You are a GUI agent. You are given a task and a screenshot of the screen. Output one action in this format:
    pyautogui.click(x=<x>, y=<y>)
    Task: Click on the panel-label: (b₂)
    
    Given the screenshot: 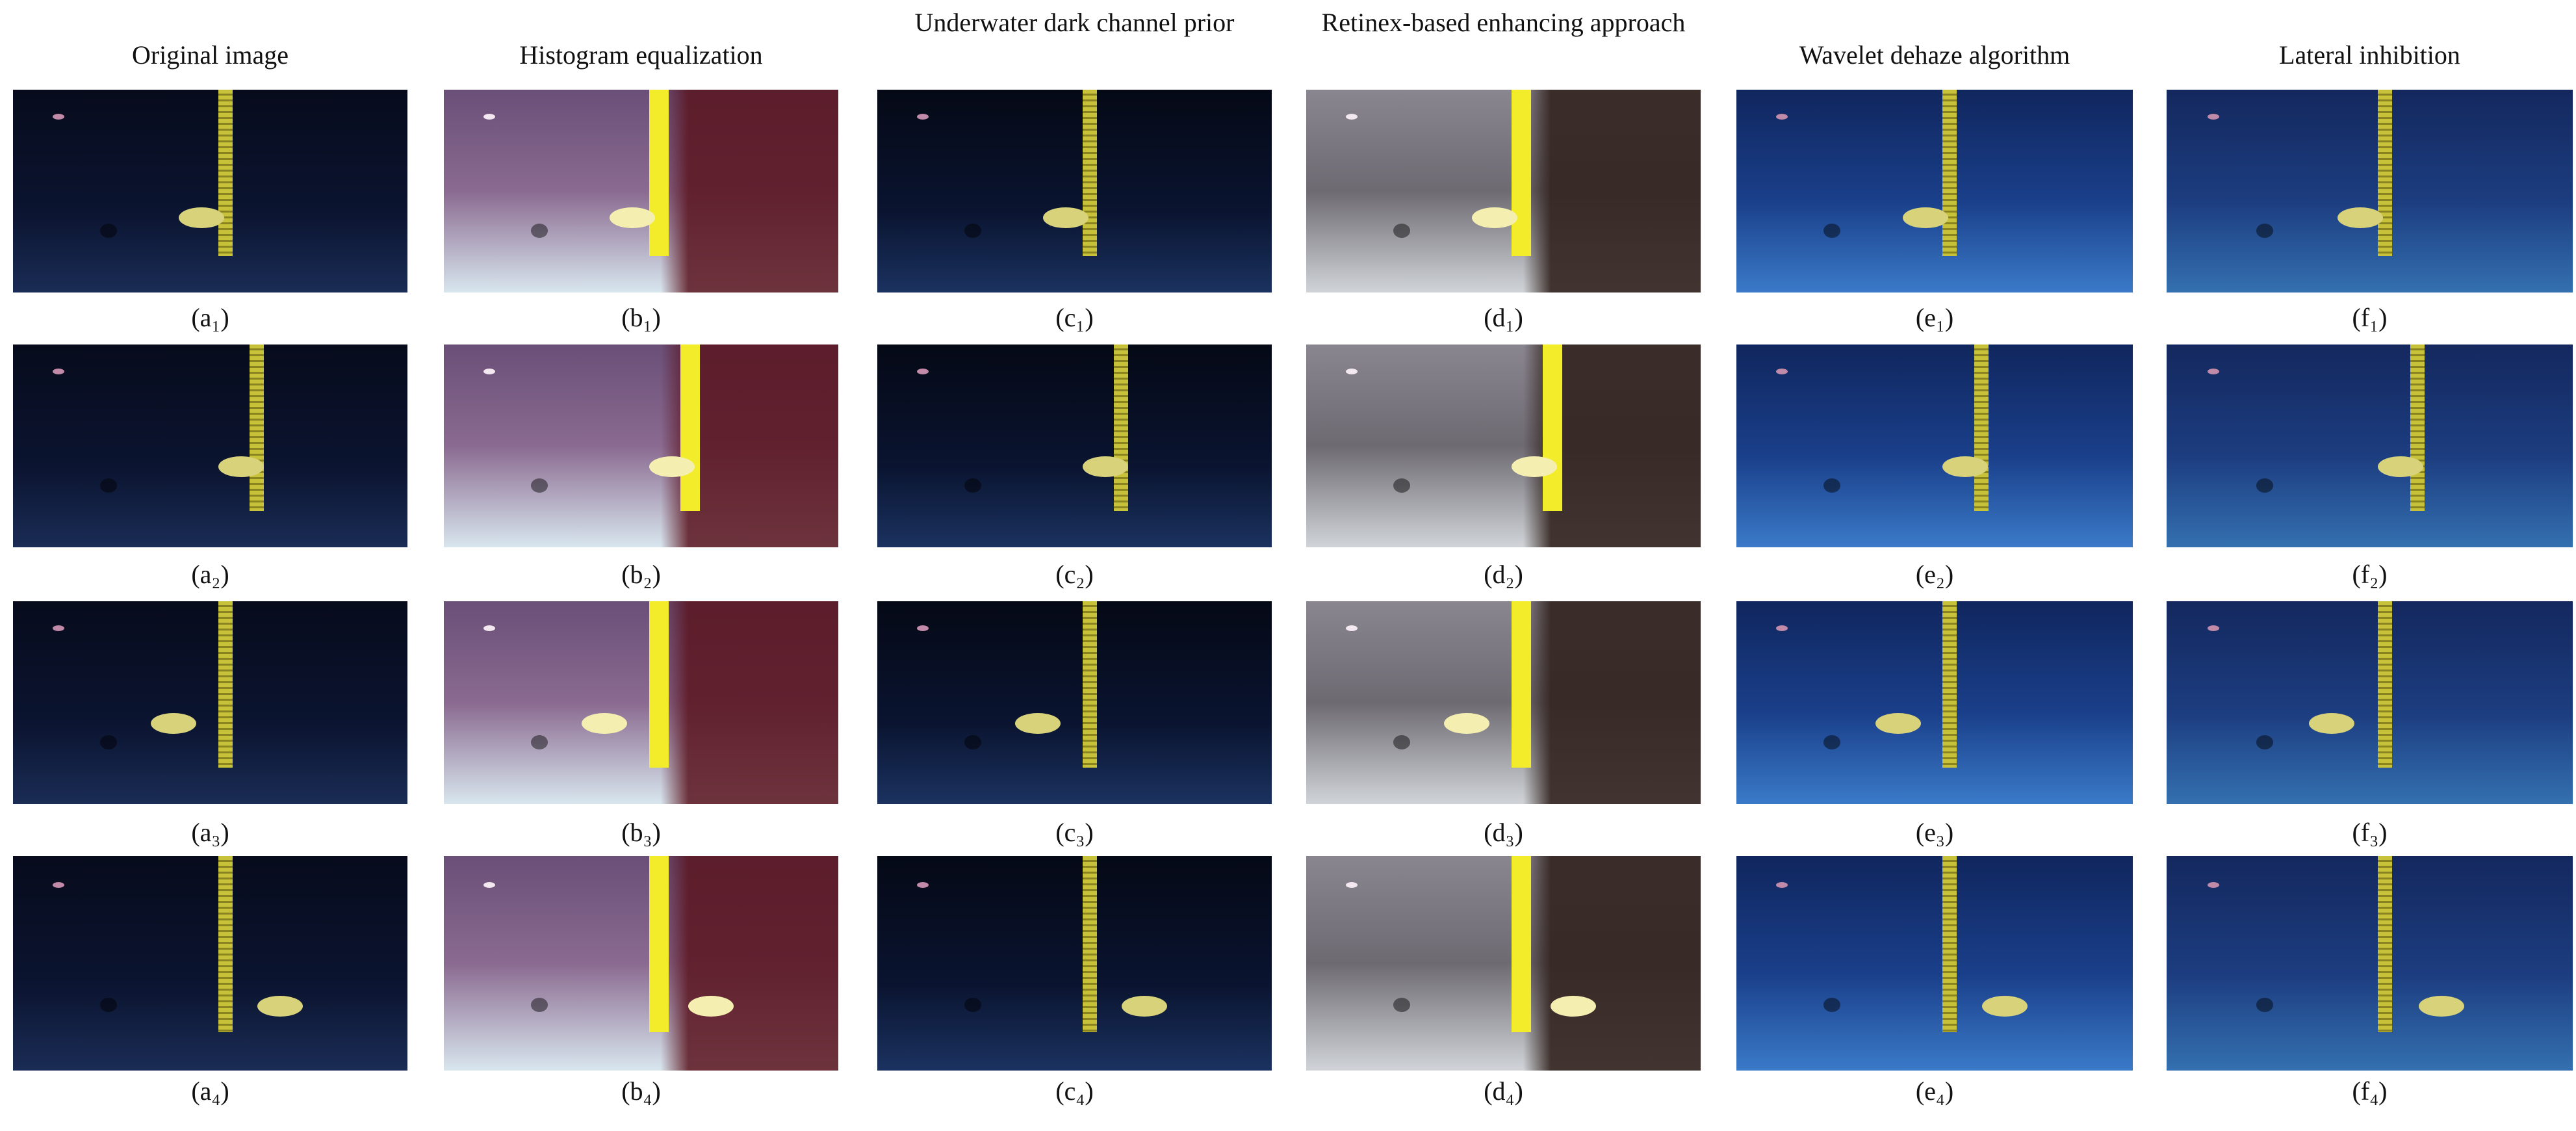 What is the action you would take?
    pyautogui.click(x=641, y=575)
    